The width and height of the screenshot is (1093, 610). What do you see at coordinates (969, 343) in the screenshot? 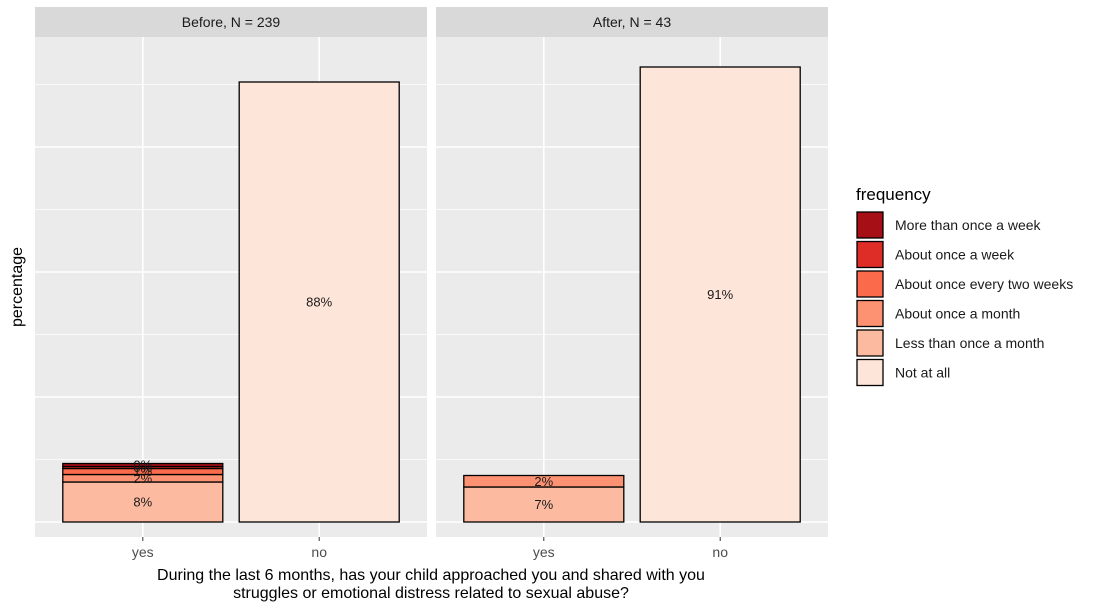
I see `legend-entry-label: Less than once a month` at bounding box center [969, 343].